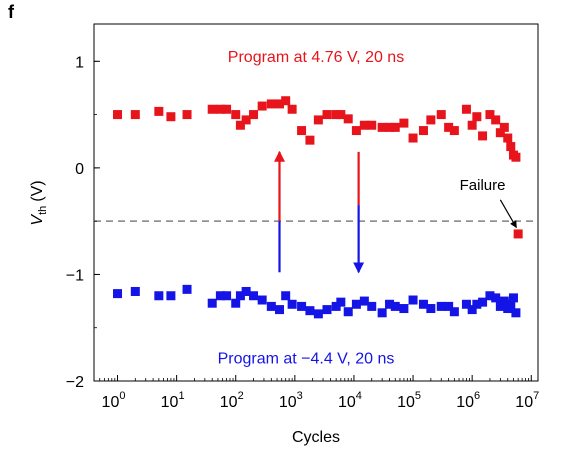 The width and height of the screenshot is (561, 453). Describe the element at coordinates (477, 396) in the screenshot. I see `x-tick-exponent: 6` at that location.